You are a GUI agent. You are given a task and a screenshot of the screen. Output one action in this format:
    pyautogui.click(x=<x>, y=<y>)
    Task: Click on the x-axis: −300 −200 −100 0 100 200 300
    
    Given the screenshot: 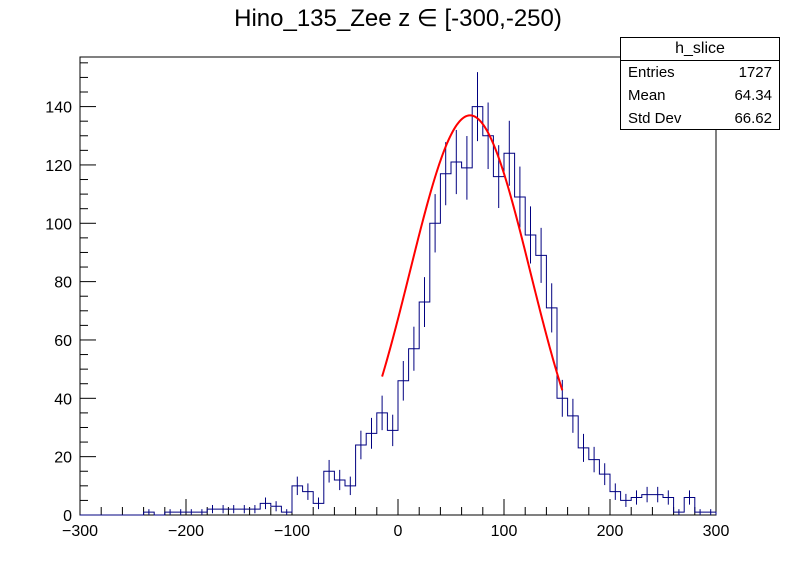 What is the action you would take?
    pyautogui.click(x=395, y=519)
    